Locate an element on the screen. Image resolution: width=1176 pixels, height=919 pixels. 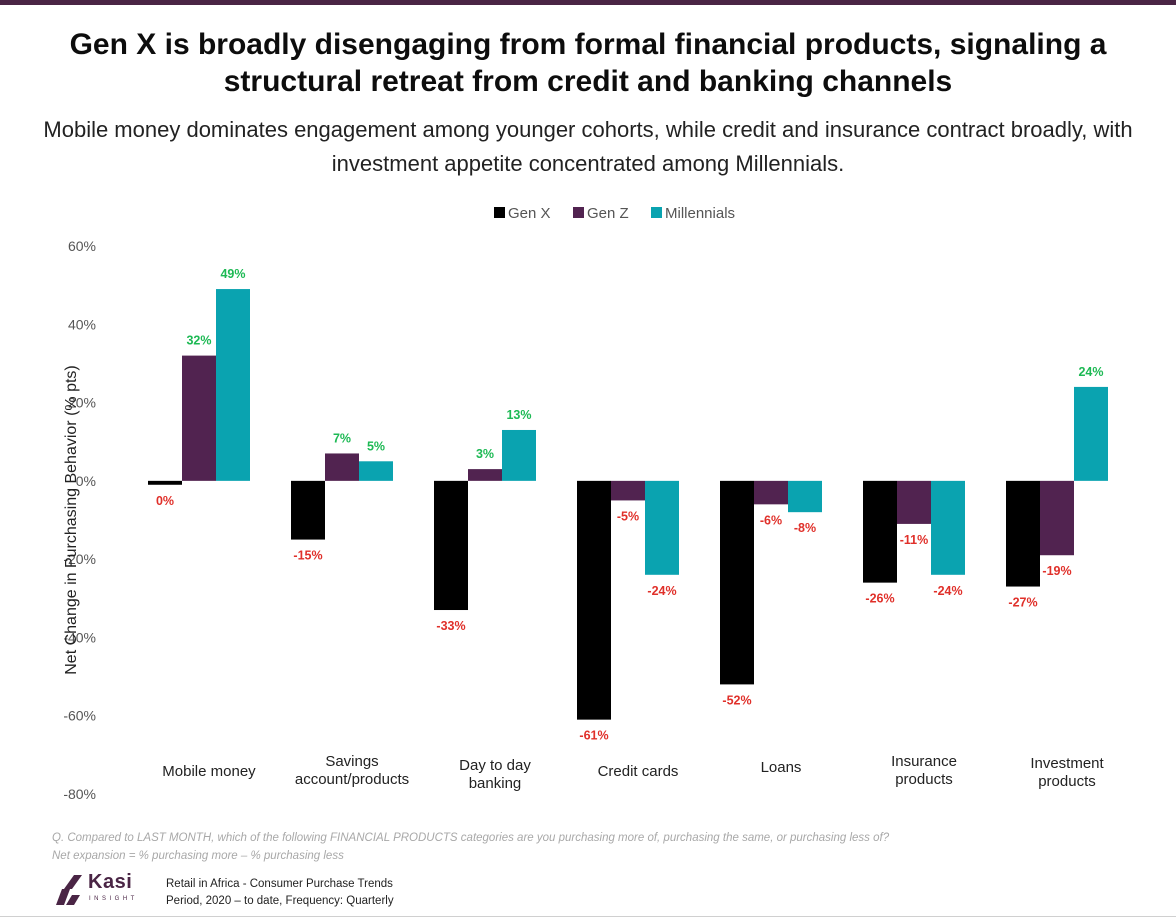
data-label: 7% is located at coordinates (342, 438).